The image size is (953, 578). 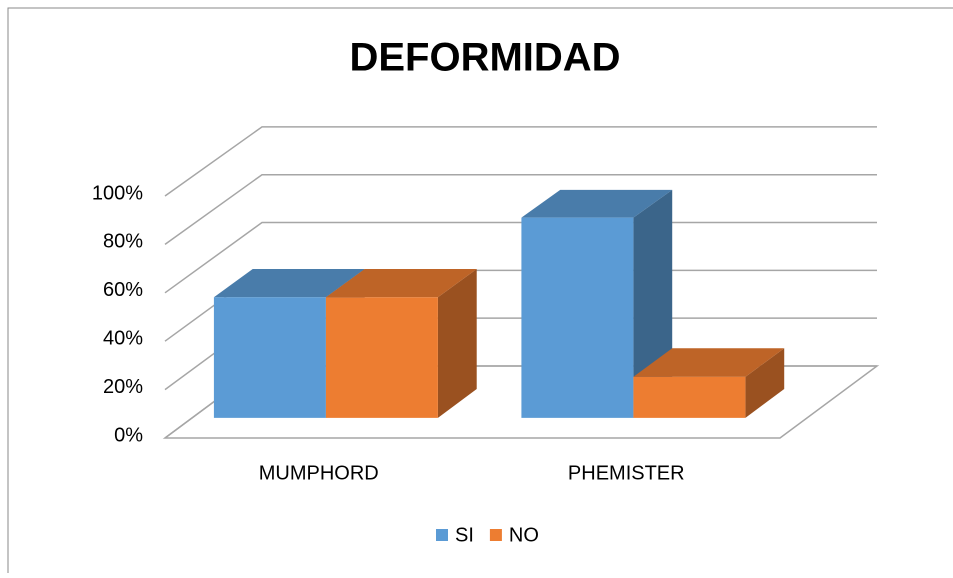 What do you see at coordinates (123, 290) in the screenshot?
I see `y-tick-label: 60%` at bounding box center [123, 290].